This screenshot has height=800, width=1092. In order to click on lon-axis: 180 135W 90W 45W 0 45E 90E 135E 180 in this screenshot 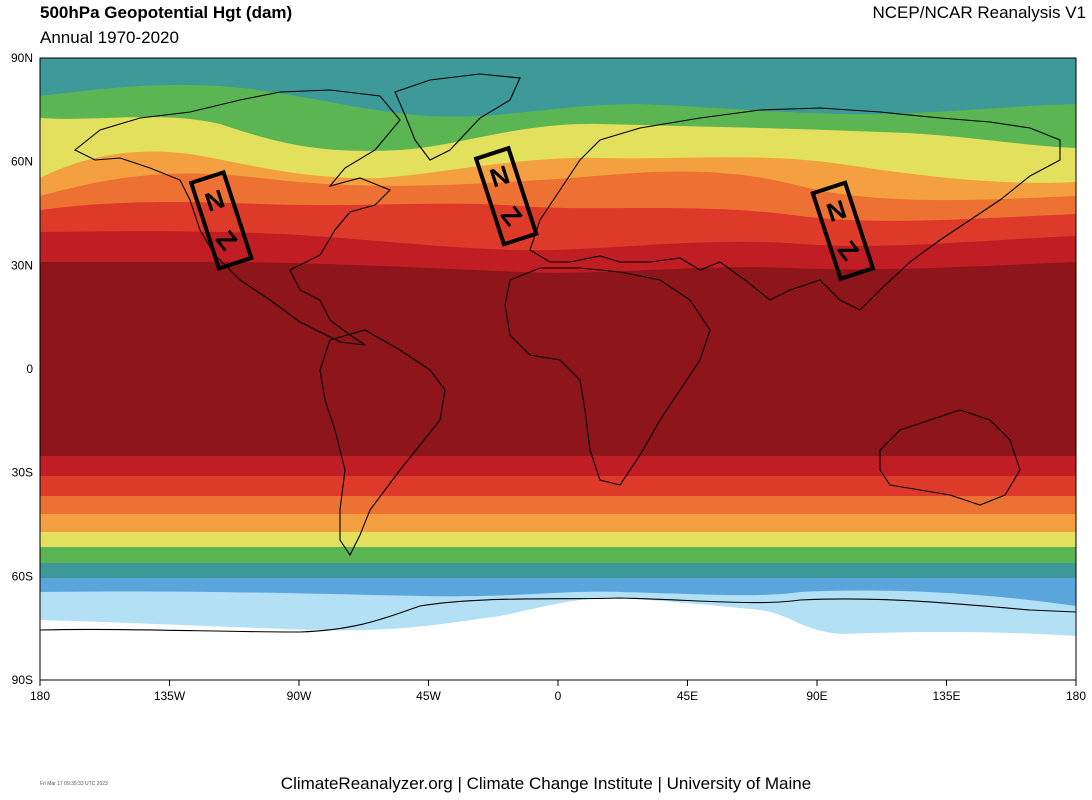, I will do `click(558, 691)`.